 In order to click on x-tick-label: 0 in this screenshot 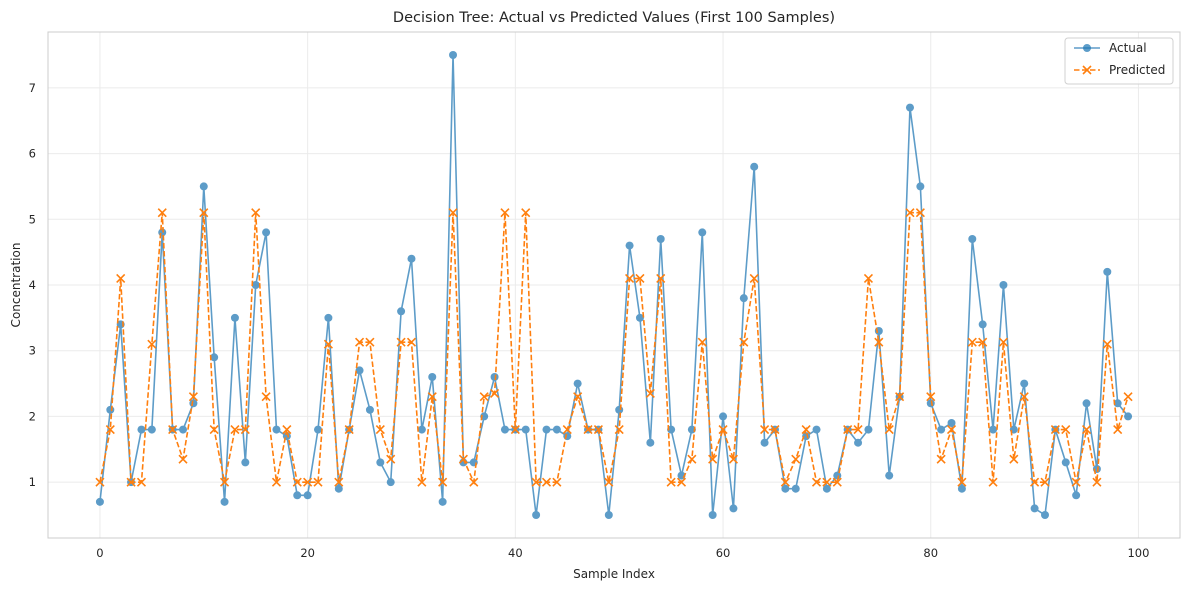, I will do `click(99, 553)`.